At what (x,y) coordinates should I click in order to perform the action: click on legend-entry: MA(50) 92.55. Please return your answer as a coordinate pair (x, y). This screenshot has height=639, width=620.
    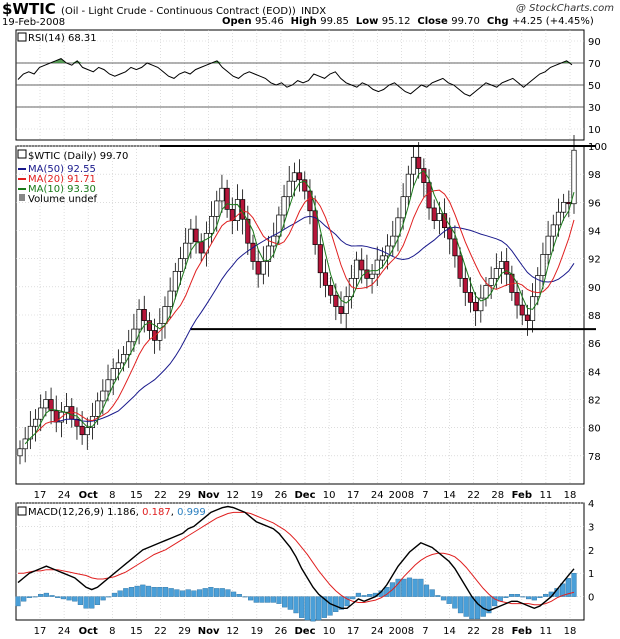
    Looking at the image, I should click on (62, 169).